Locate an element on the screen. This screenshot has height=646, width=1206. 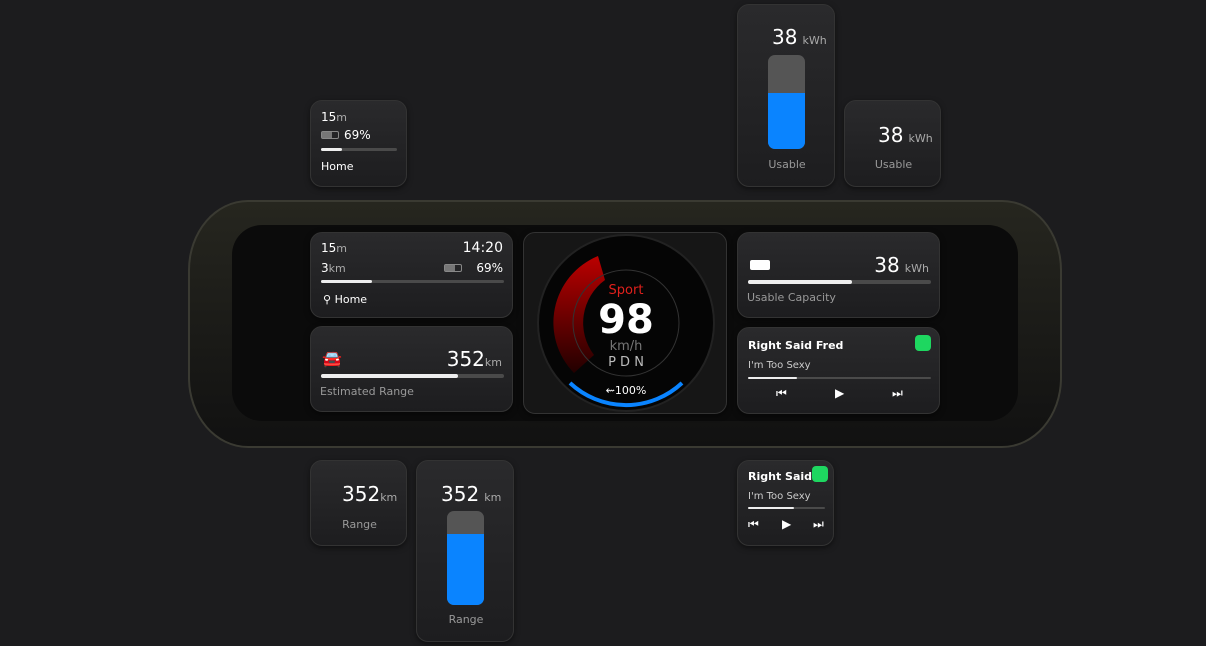
range-widget-tall: 352 km Range is located at coordinates (465, 551).